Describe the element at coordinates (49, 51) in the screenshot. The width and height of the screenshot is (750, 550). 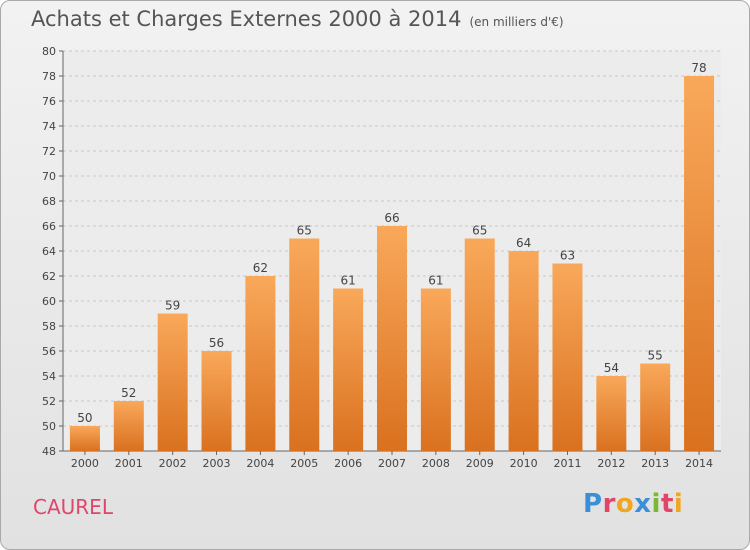
I see `y-tick-label: 80` at that location.